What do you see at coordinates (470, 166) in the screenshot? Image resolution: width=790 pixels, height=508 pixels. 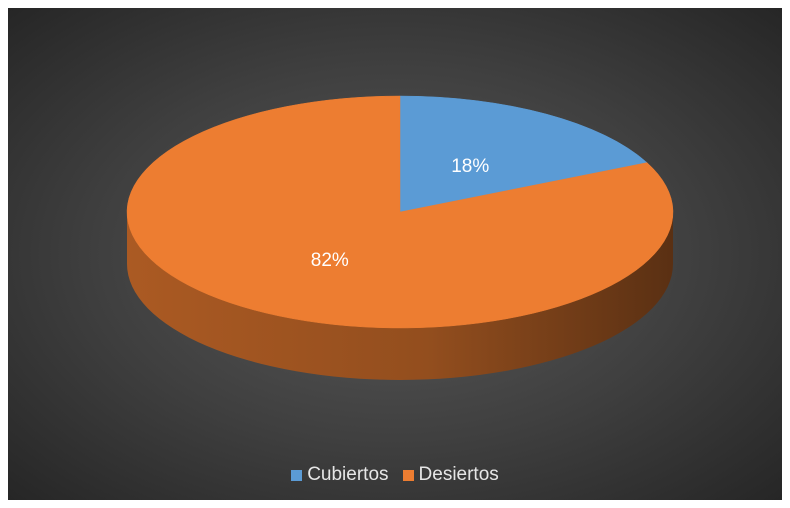 I see `data-label-cubiertos: 18%` at bounding box center [470, 166].